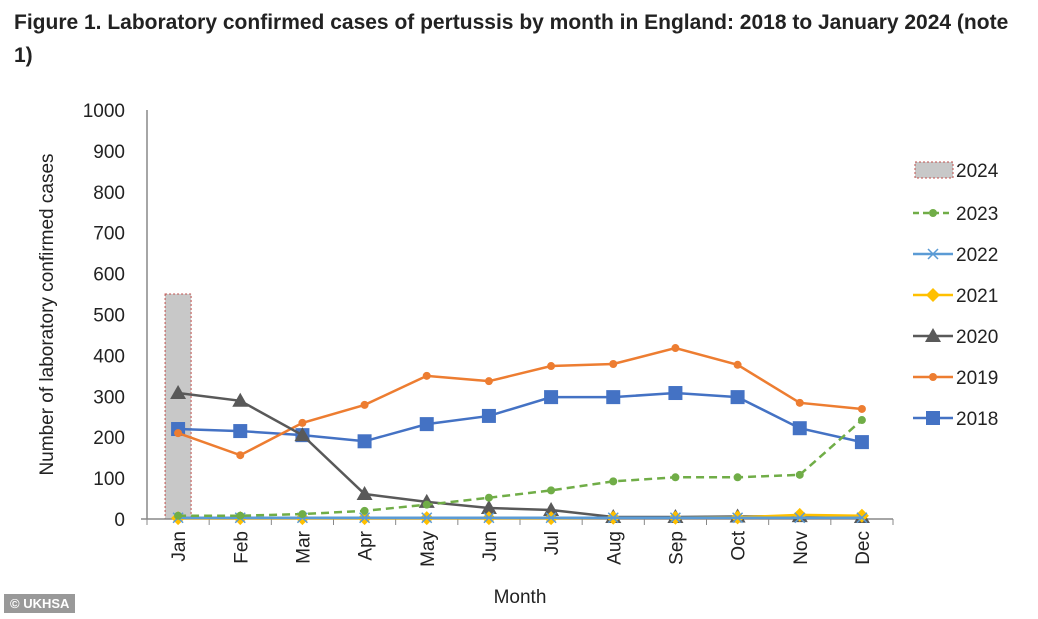  Describe the element at coordinates (739, 545) in the screenshot. I see `x-tick-label: Oct` at that location.